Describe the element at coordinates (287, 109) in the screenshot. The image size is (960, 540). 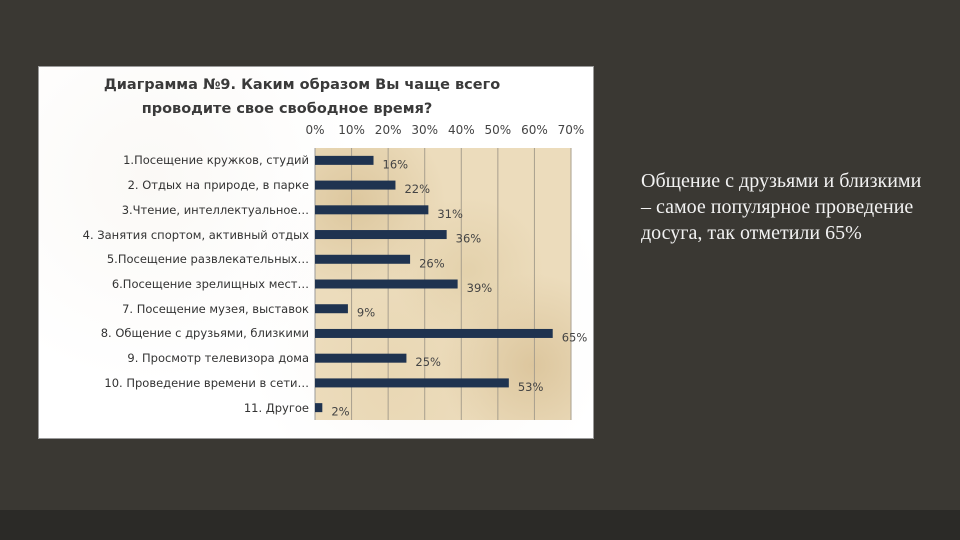
I see `chart-title-line2: проводите свое свободное время?` at that location.